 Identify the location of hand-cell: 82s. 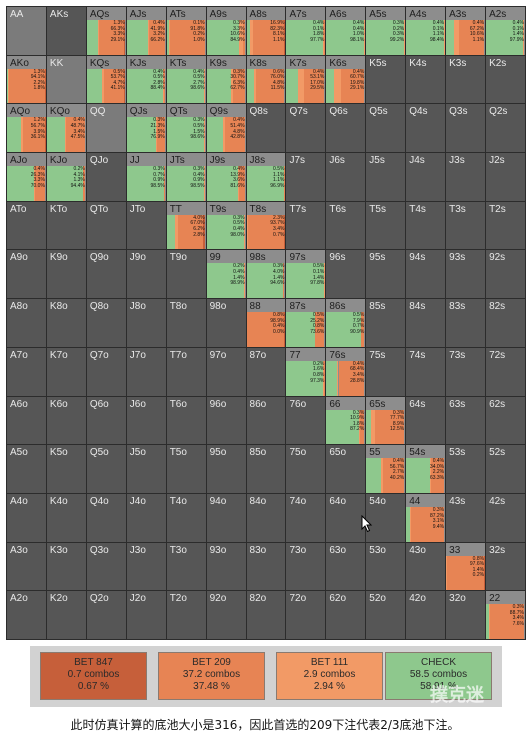
(505, 323).